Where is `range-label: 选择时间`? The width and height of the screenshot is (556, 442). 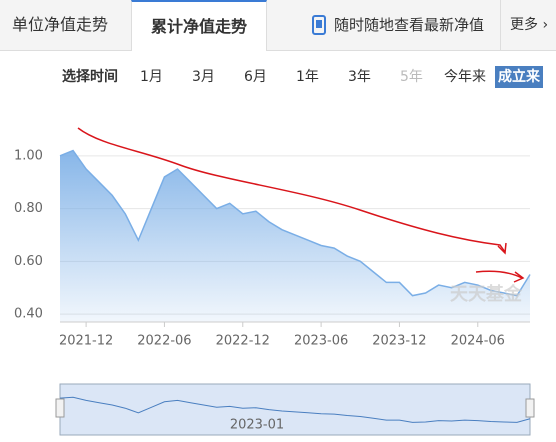
range-label: 选择时间 is located at coordinates (90, 77).